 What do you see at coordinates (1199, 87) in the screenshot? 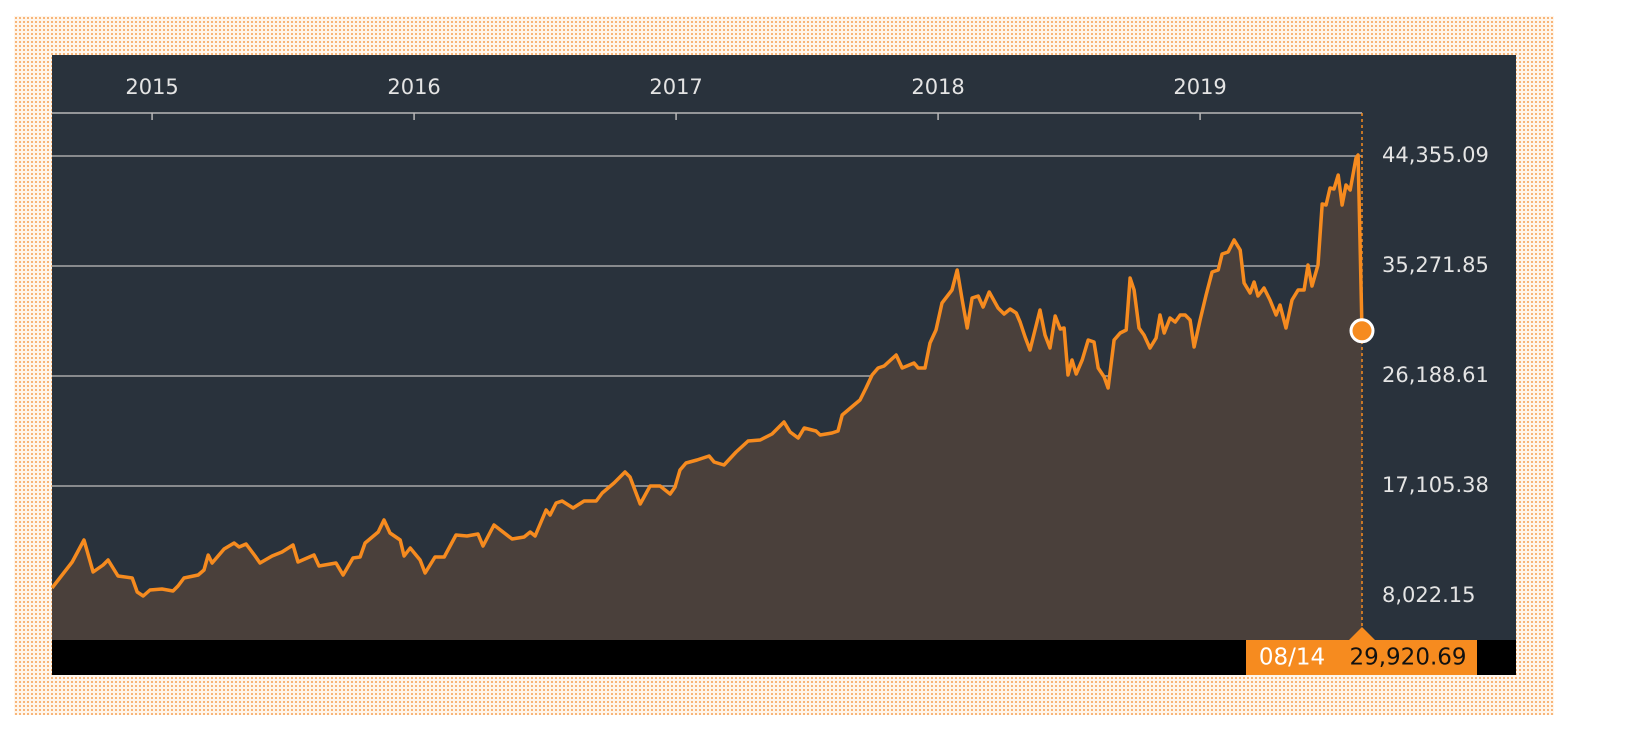
I see `x-tick-label: 2019` at bounding box center [1199, 87].